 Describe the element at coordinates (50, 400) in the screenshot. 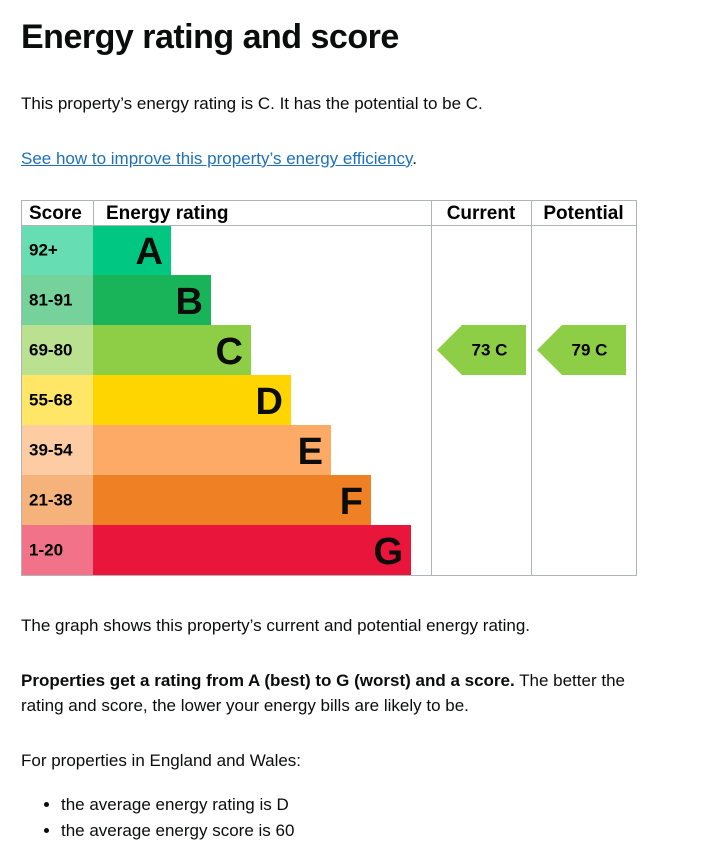

I see `score-label: 55-68` at that location.